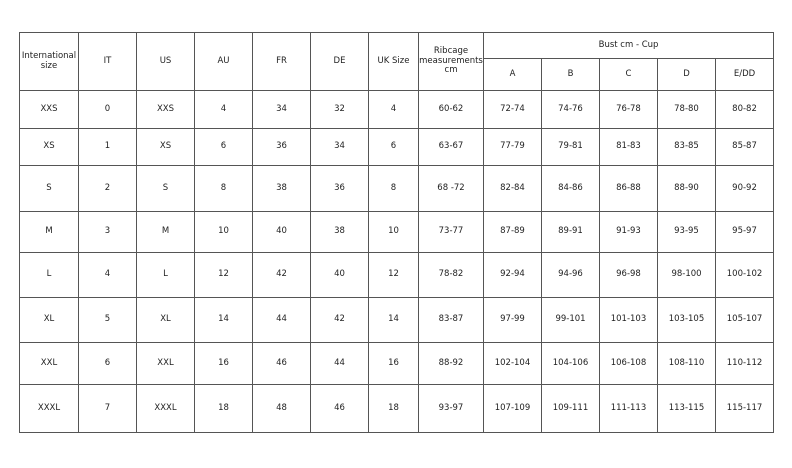  I want to click on table-cell: 83-85, so click(686, 147).